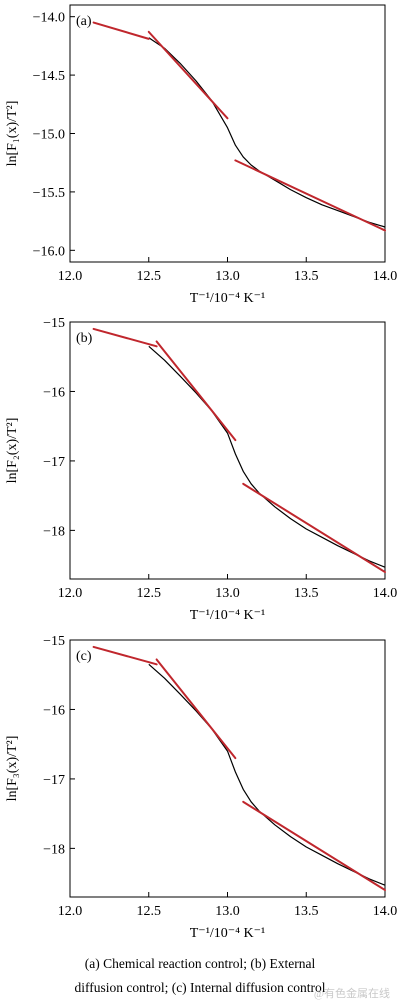  Describe the element at coordinates (49, 135) in the screenshot. I see `y-tick-label: −15.0` at that location.